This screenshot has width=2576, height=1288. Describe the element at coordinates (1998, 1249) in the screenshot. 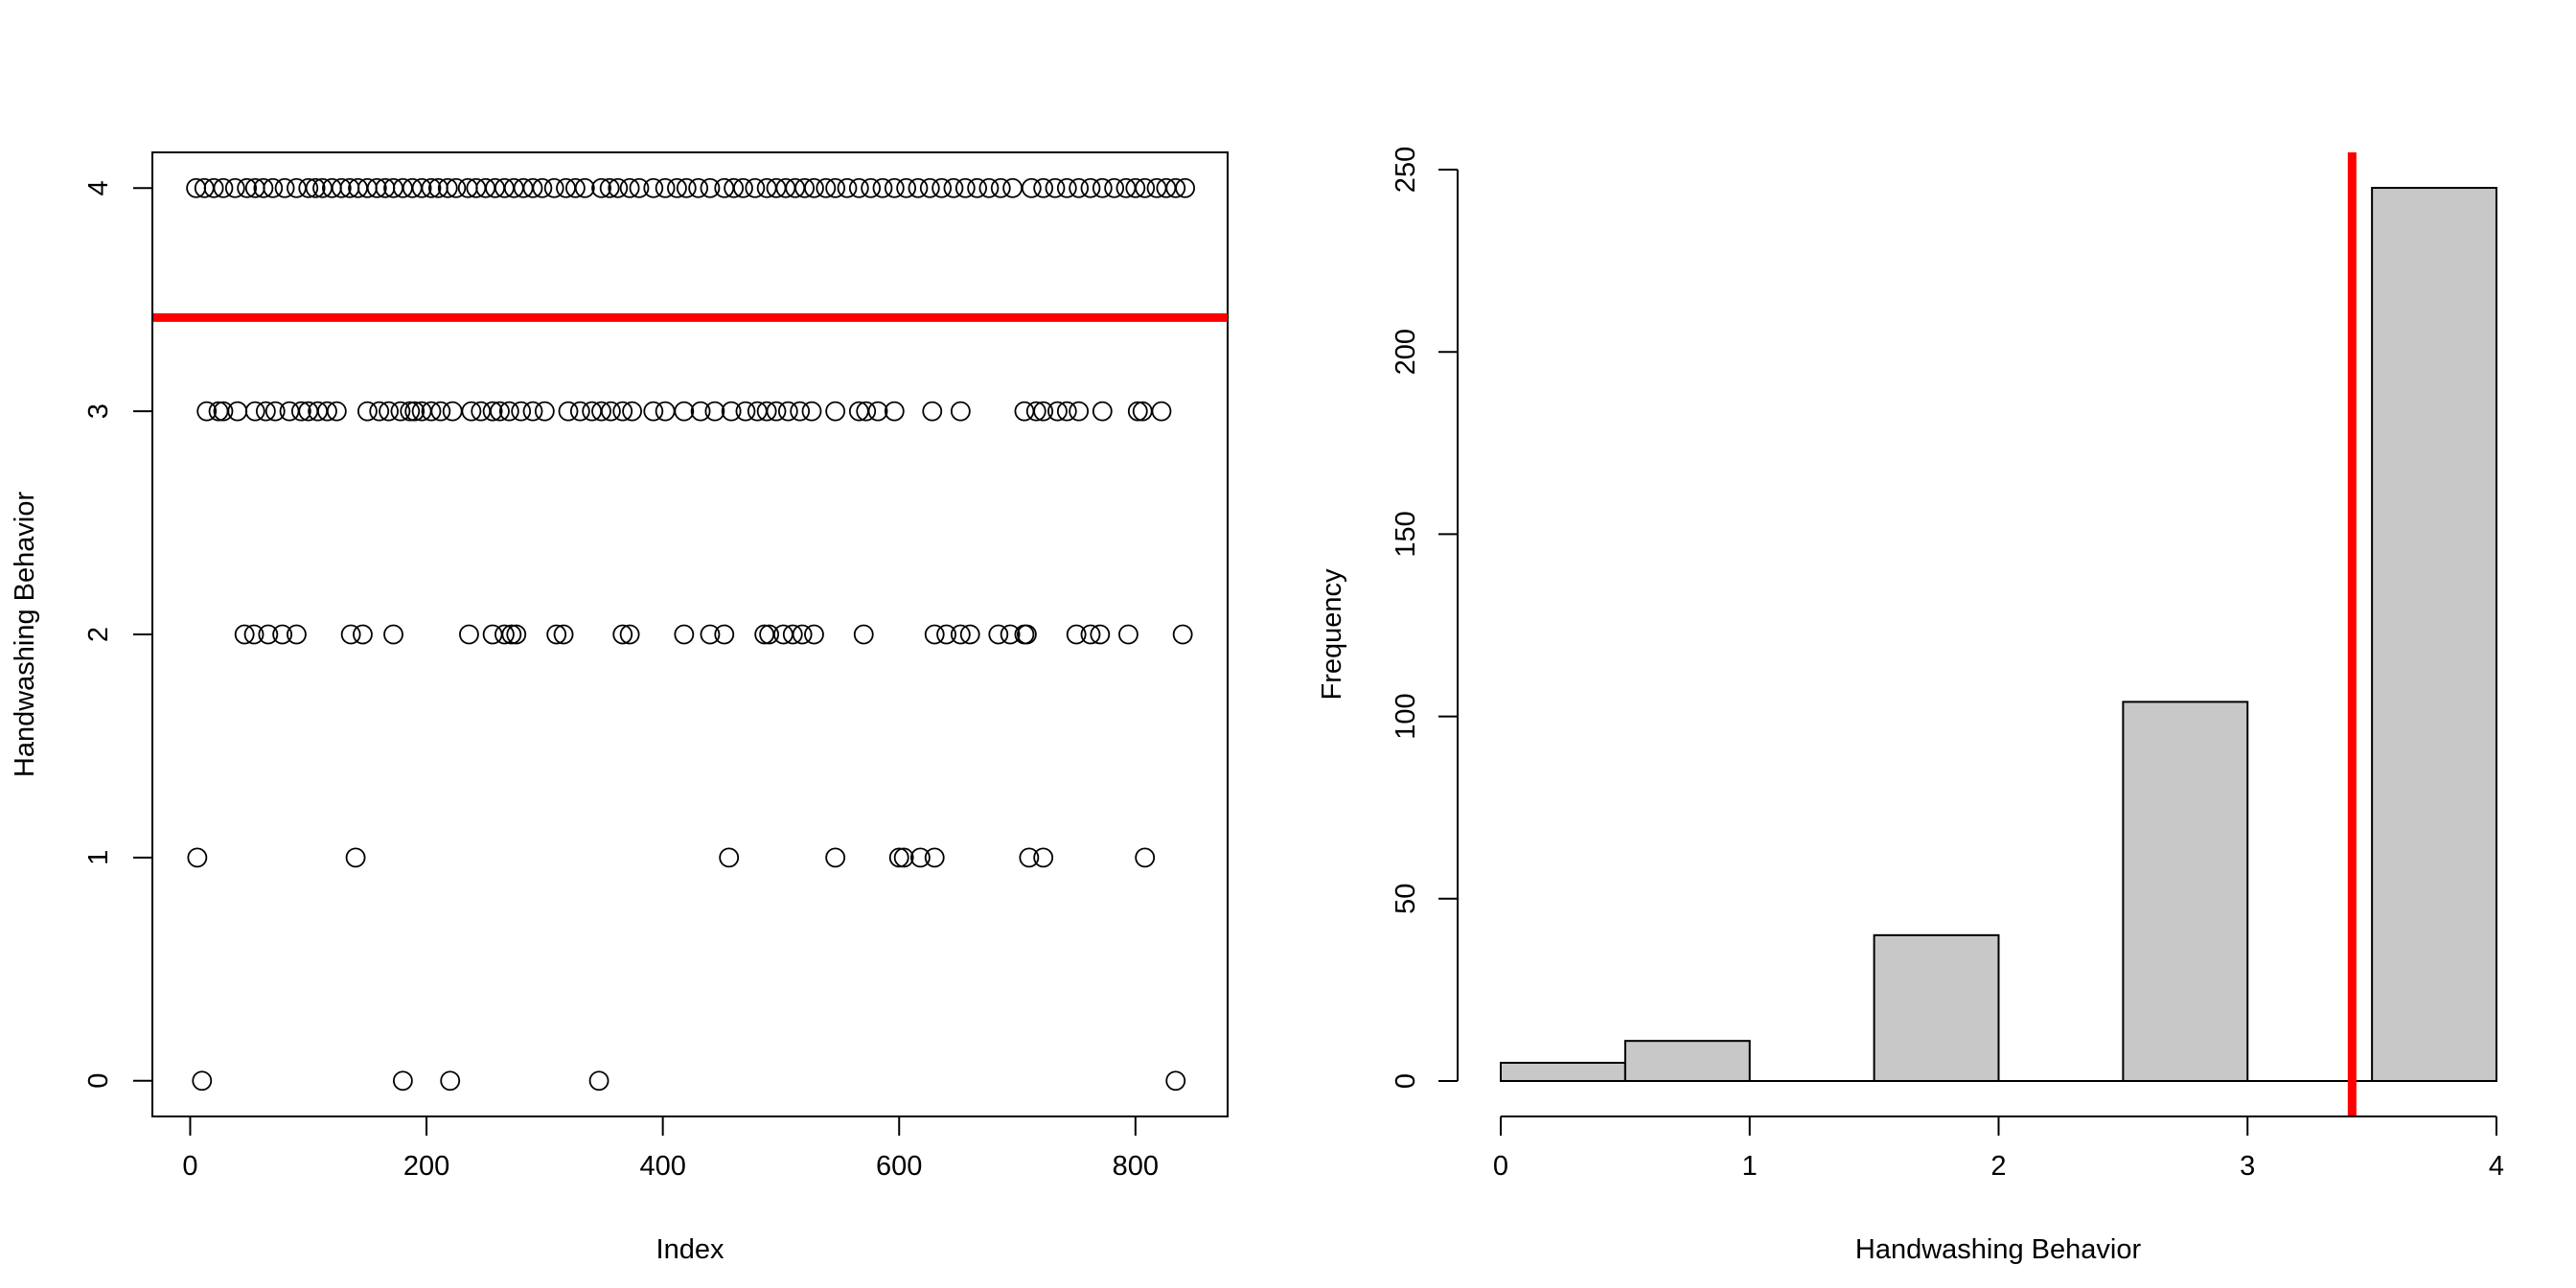

I see `x-axis-label: Handwashing Behavior` at that location.